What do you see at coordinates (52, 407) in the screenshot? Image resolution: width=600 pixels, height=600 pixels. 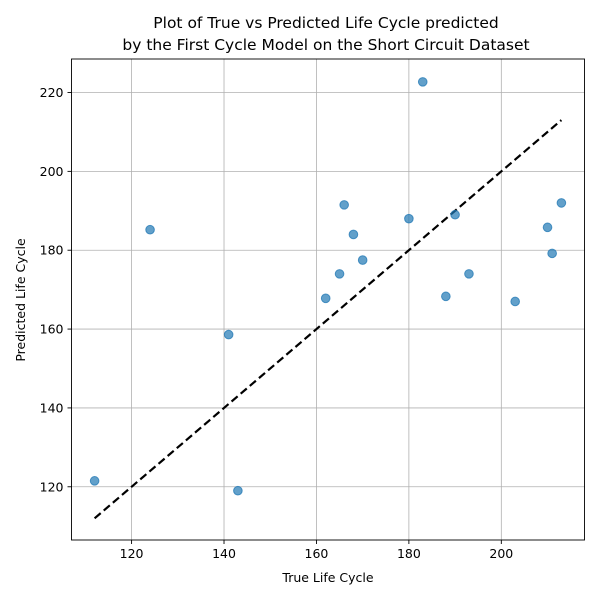 I see `y-tick-label: 140` at bounding box center [52, 407].